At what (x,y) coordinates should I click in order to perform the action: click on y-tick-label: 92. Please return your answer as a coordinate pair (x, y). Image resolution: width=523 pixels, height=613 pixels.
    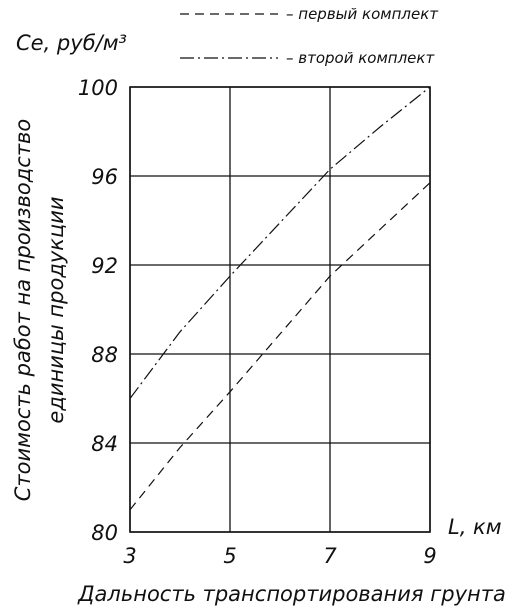
    Looking at the image, I should click on (104, 266).